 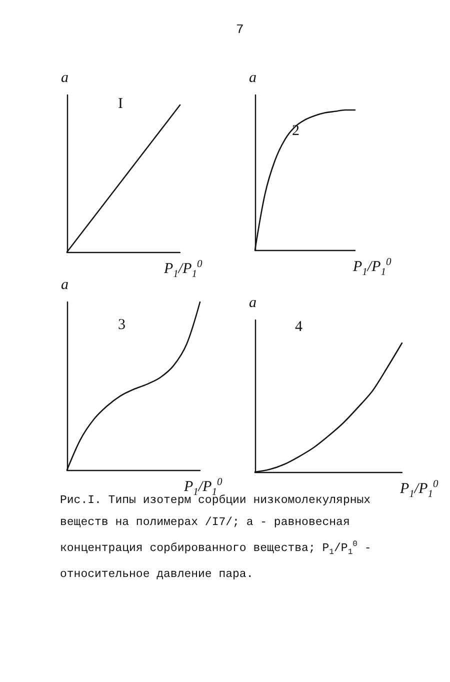 I want to click on text: 3, so click(x=122, y=325).